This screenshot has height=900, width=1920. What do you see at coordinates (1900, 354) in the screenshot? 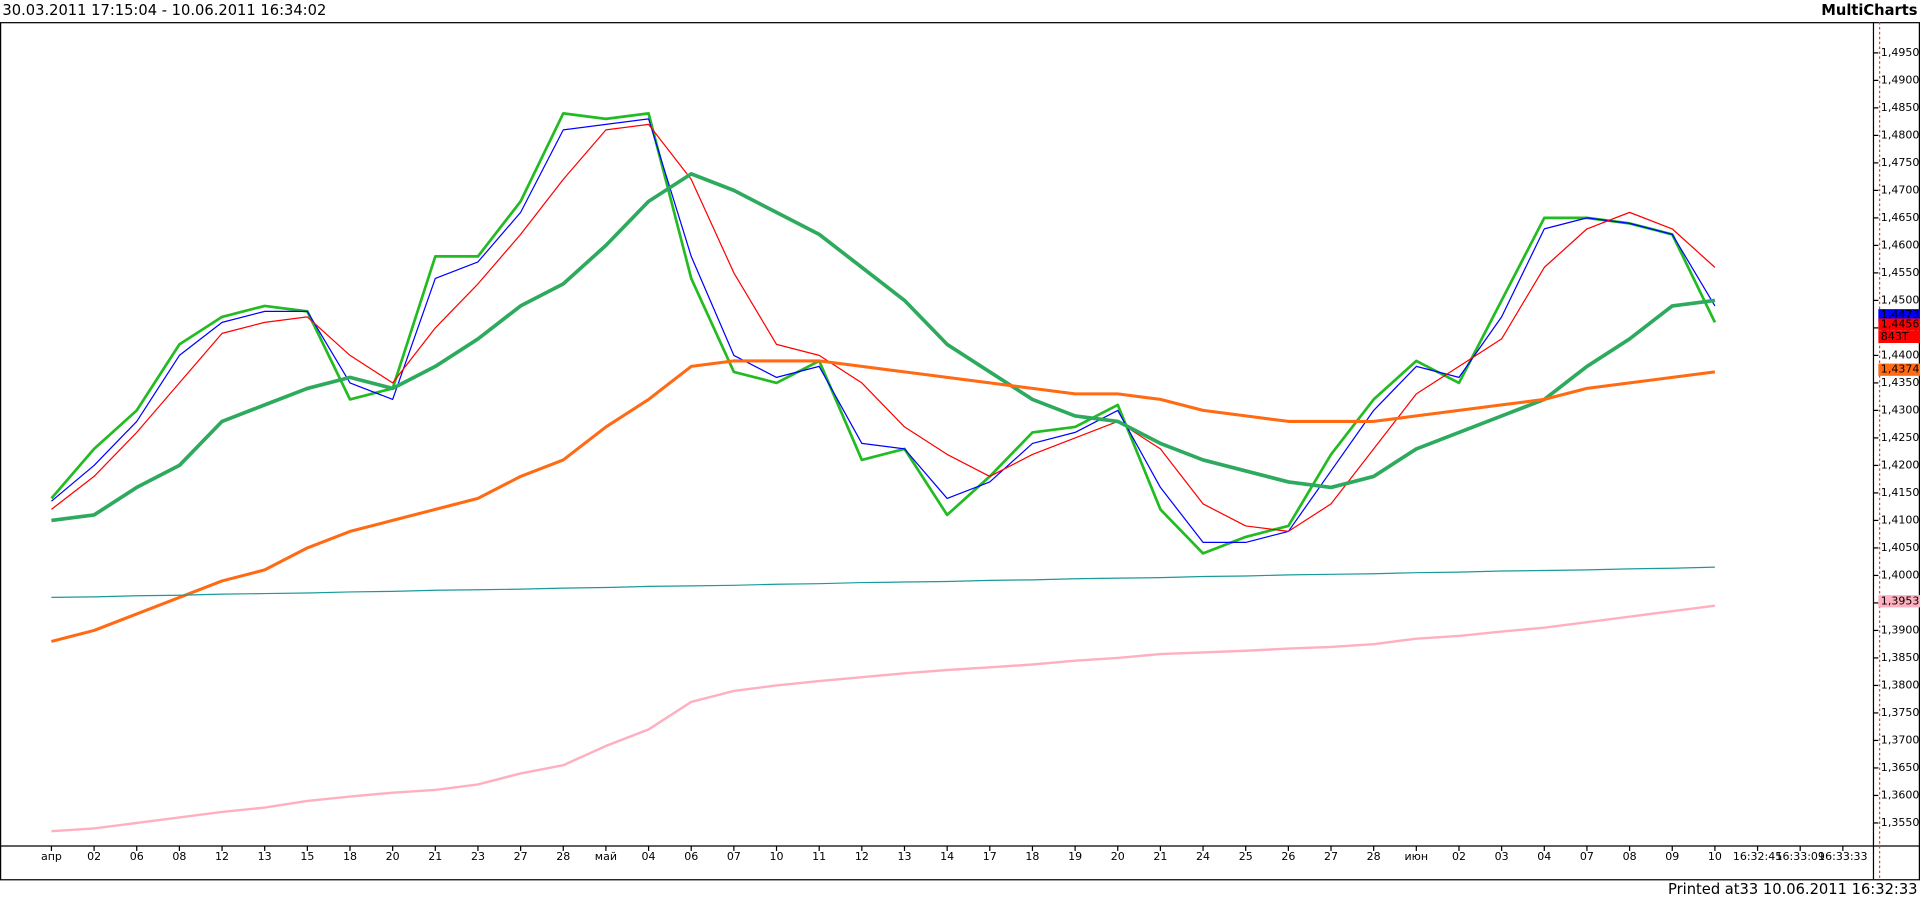
I see `y-tick-label: 1,4400` at bounding box center [1900, 354].